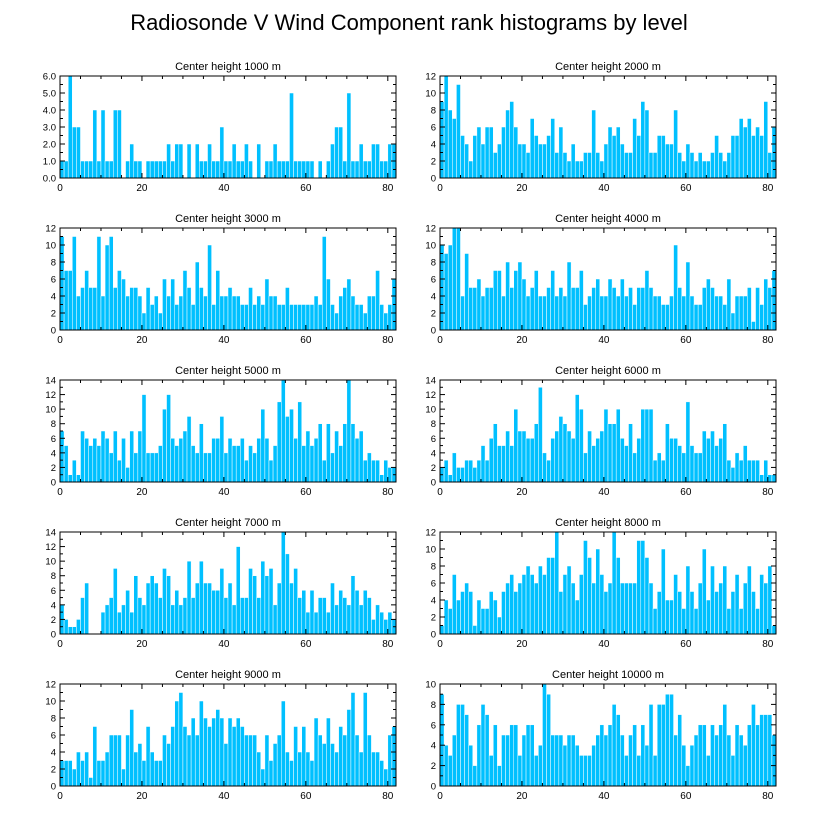 This screenshot has height=824, width=818. What do you see at coordinates (306, 796) in the screenshot?
I see `x-tick-label: 60` at bounding box center [306, 796].